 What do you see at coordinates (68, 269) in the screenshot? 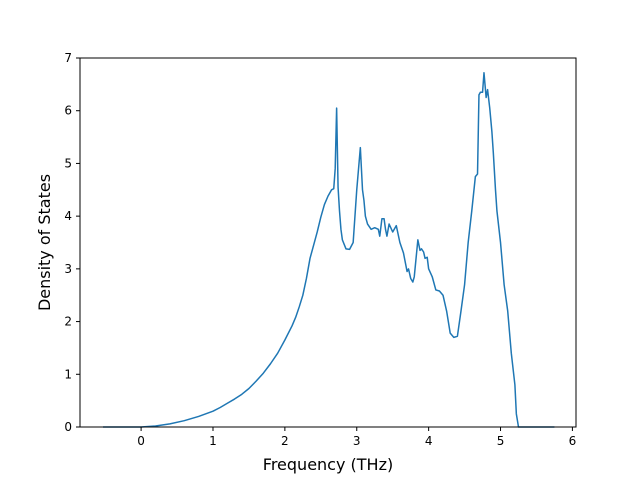
I see `y-tick-label: 3` at bounding box center [68, 269].